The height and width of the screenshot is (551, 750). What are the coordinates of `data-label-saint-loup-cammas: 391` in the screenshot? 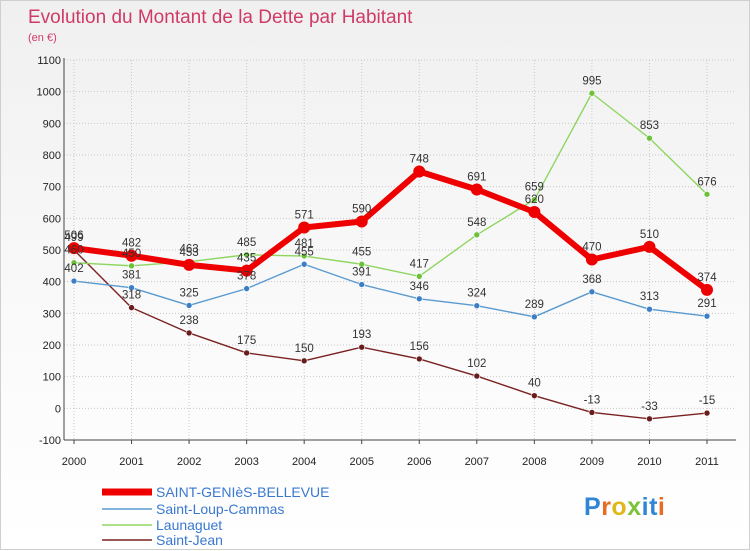 It's located at (361, 273).